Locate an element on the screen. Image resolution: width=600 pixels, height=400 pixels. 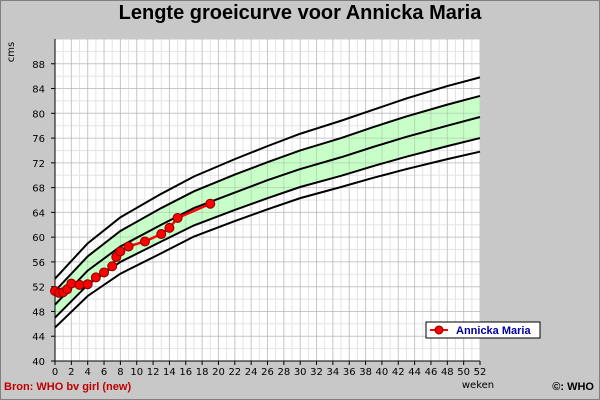
y-tick-label: 80 is located at coordinates (38, 114).